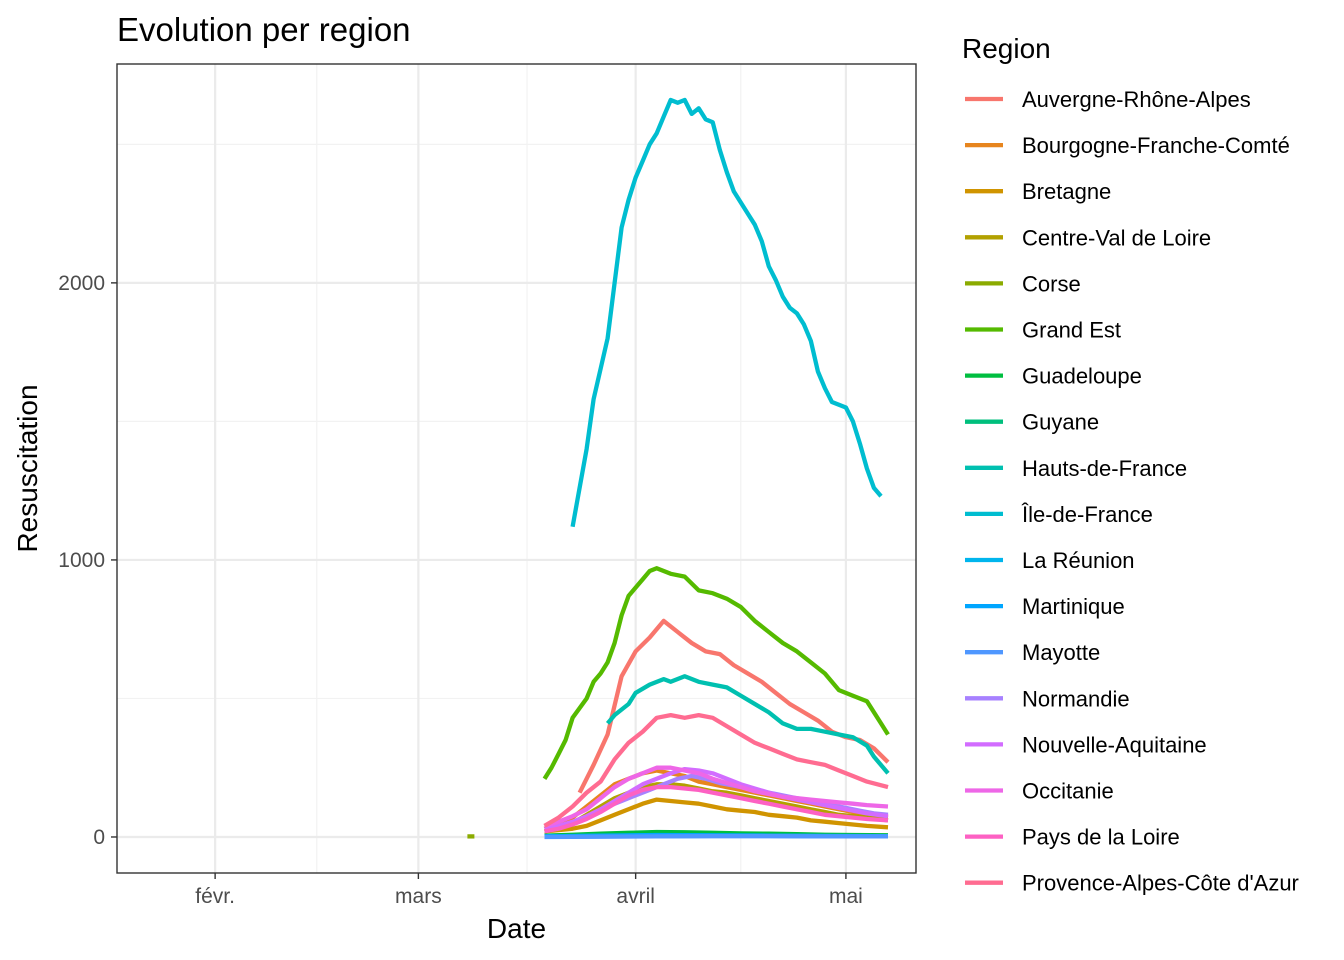 The image size is (1344, 960). Describe the element at coordinates (264, 29) in the screenshot. I see `chart-title: Evolution per region` at that location.